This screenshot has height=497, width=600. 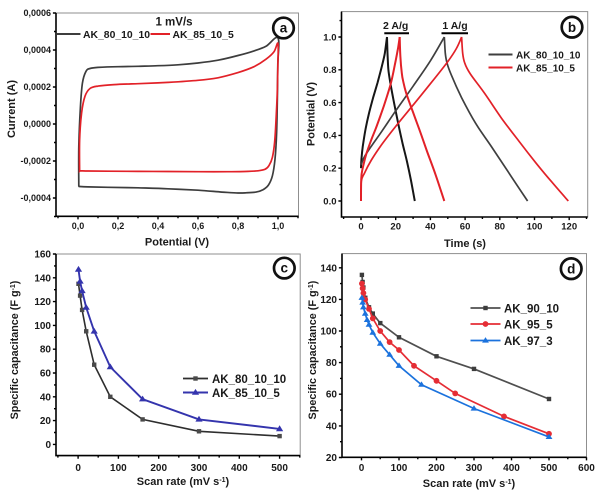 I want to click on svg-text: 0,0004, so click(x=37, y=50).